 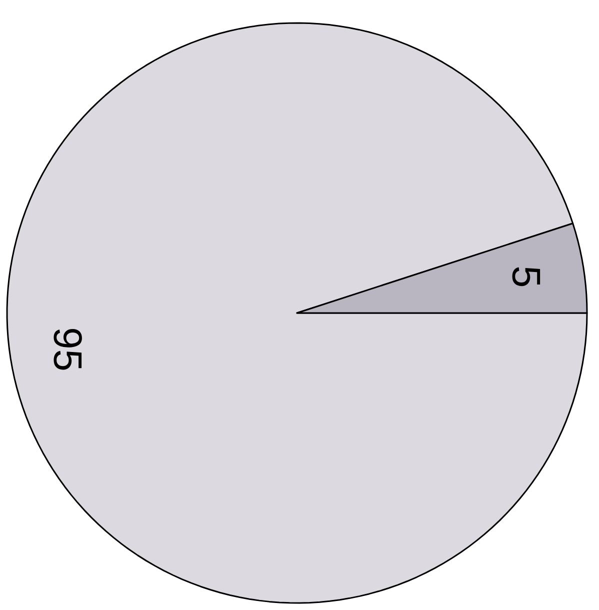 I want to click on data-label: 5, so click(x=526, y=276).